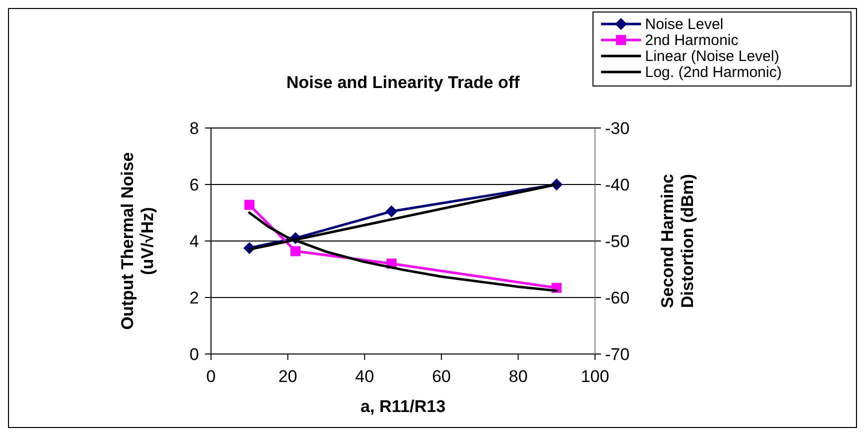  What do you see at coordinates (692, 40) in the screenshot?
I see `legend-label: 2nd Harmonic` at bounding box center [692, 40].